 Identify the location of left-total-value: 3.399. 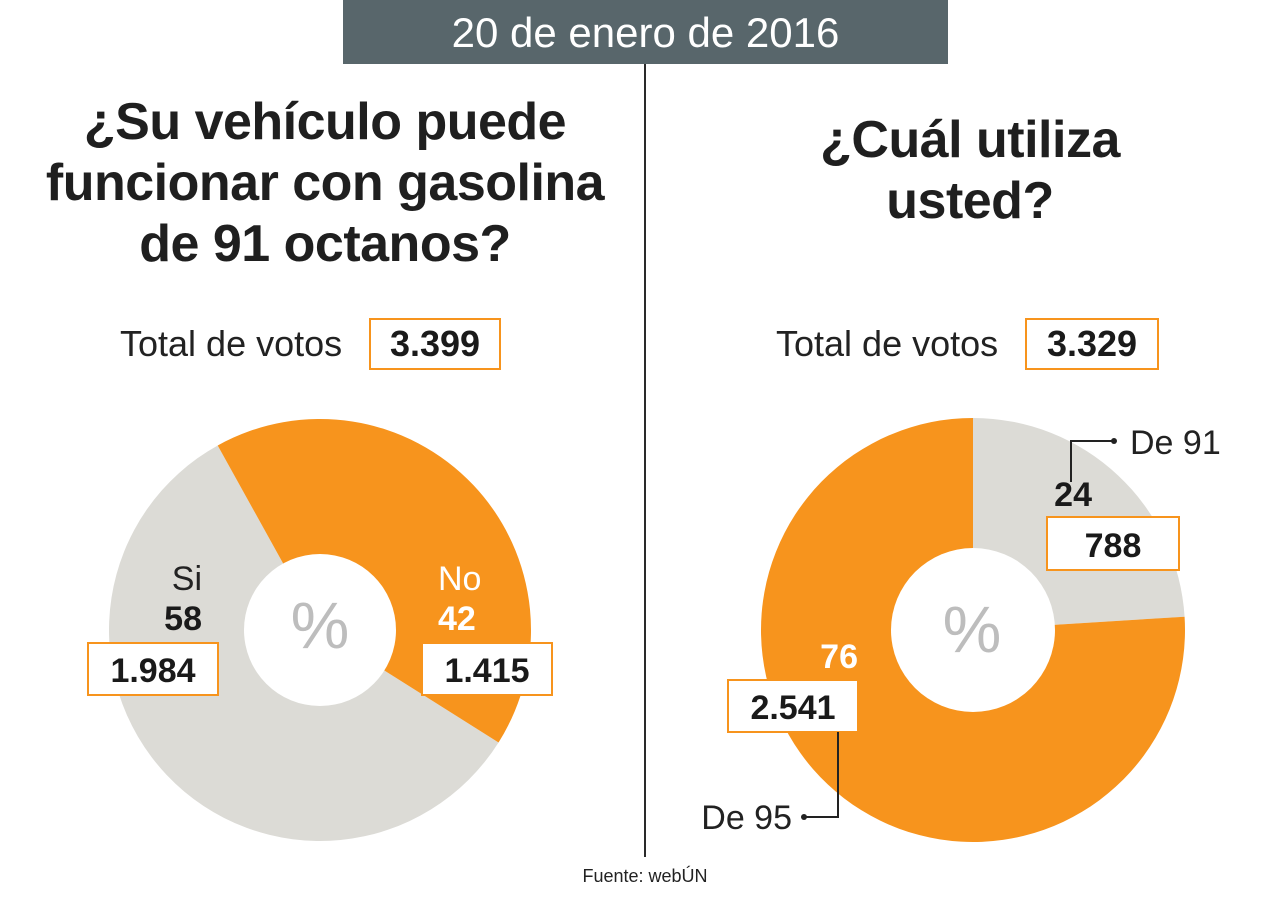
(435, 344).